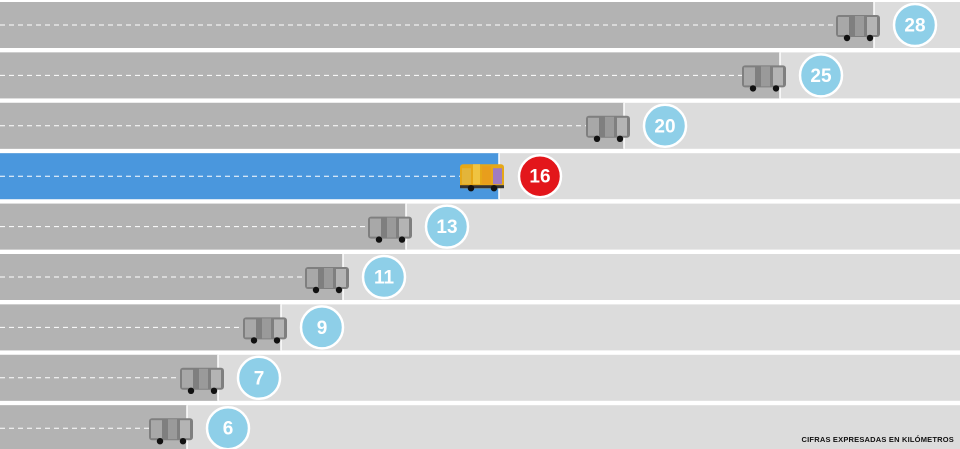  I want to click on lane-row: 25, so click(480, 75).